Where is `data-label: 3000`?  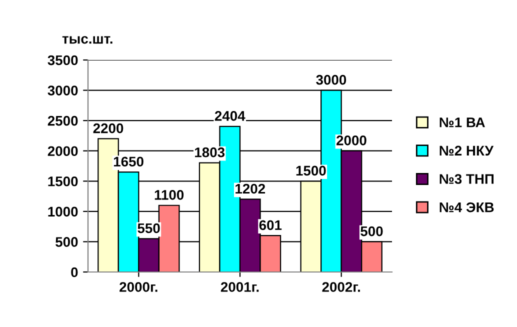
data-label: 3000 is located at coordinates (331, 79).